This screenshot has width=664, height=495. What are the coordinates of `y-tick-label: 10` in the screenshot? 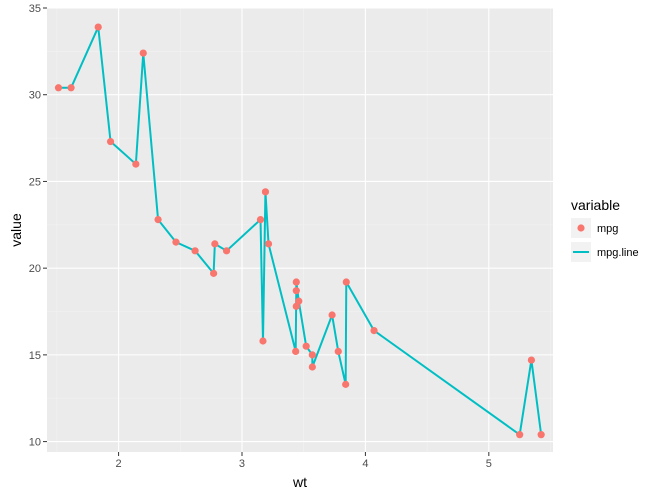 It's located at (35, 443).